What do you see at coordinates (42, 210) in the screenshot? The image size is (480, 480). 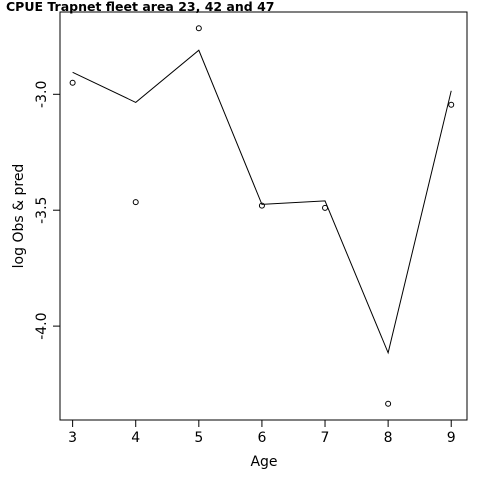 I see `y-tick-label: -3.5` at bounding box center [42, 210].